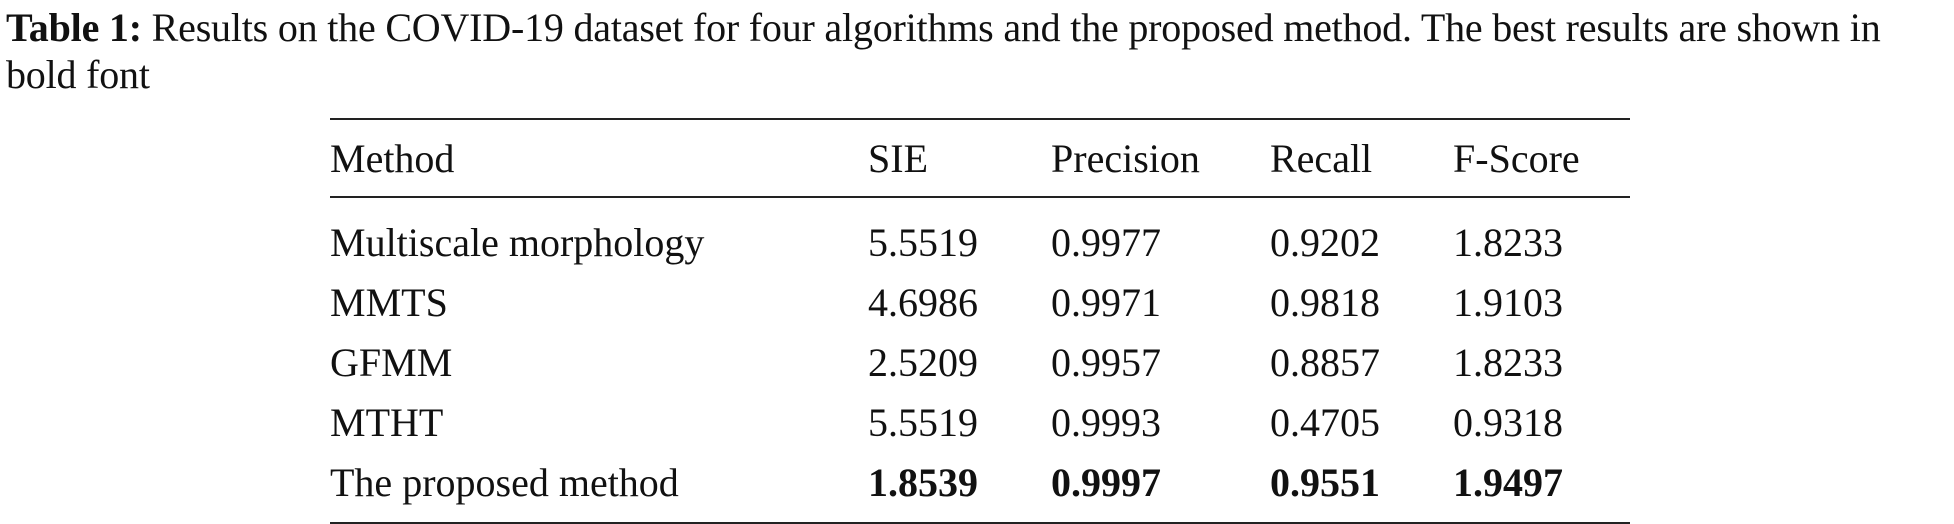 The image size is (1954, 524). Describe the element at coordinates (1325, 362) in the screenshot. I see `cell-recall: 0.8857` at that location.